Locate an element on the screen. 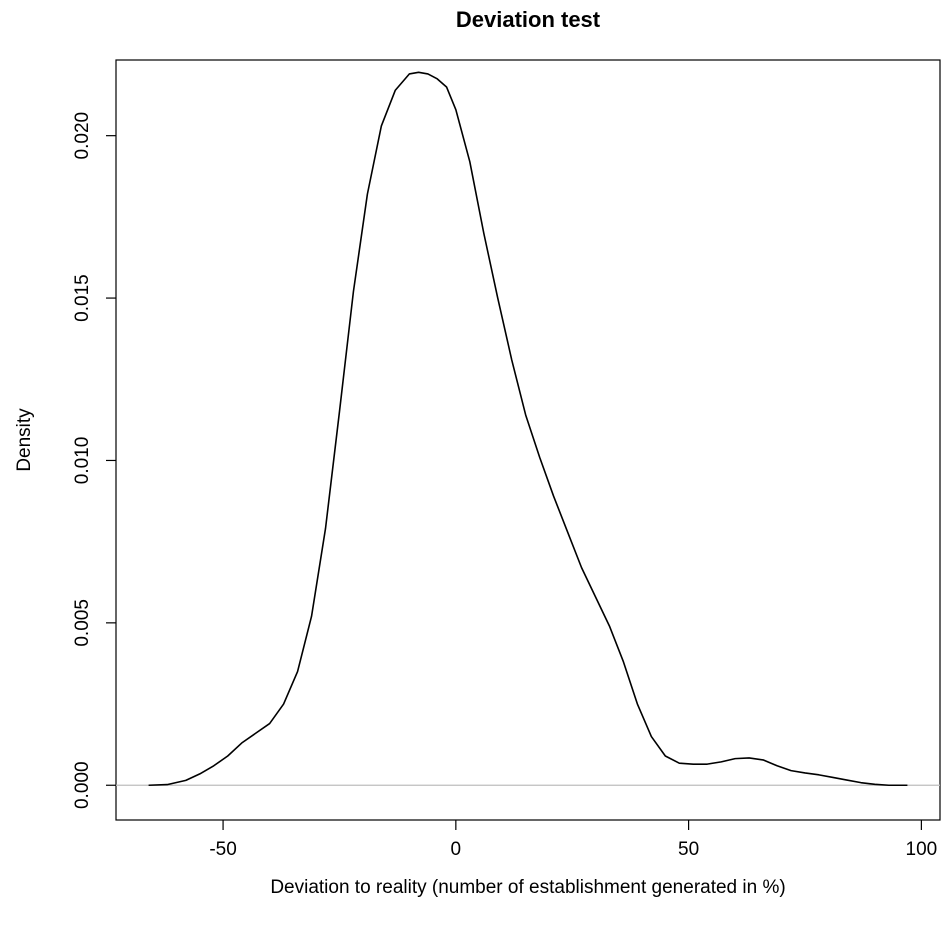 The width and height of the screenshot is (948, 931). y-tick-label: 0.020 is located at coordinates (82, 136).